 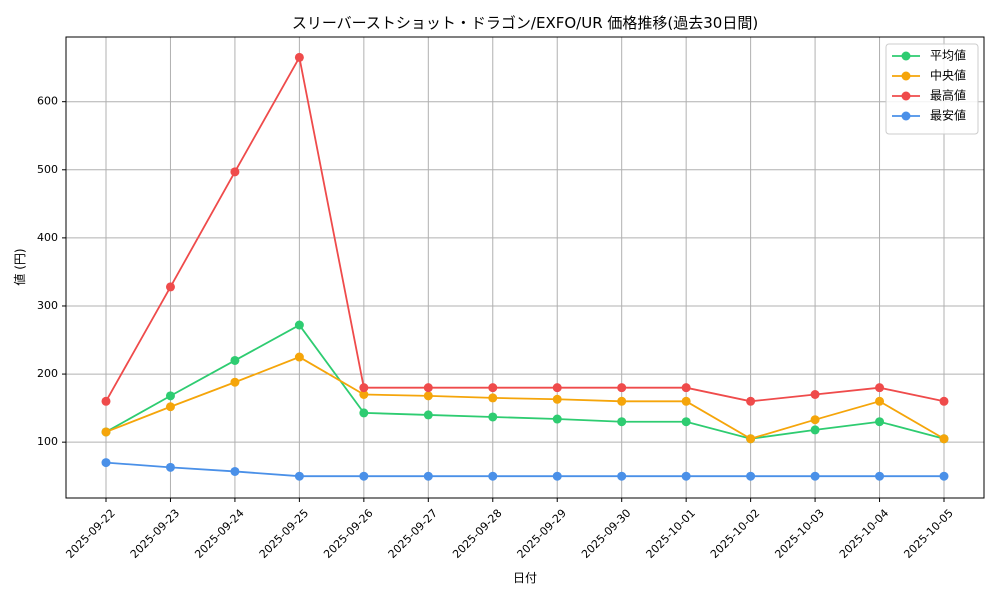 What do you see at coordinates (864, 534) in the screenshot?
I see `x-tick-label: 2025-10-04` at bounding box center [864, 534].